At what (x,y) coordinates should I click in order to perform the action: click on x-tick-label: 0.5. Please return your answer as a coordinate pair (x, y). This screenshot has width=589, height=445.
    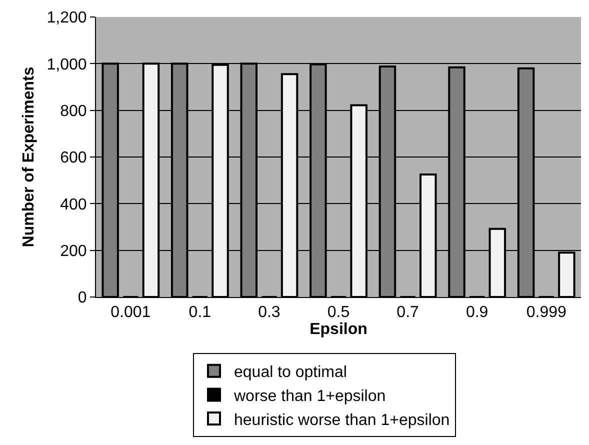
    Looking at the image, I should click on (338, 313).